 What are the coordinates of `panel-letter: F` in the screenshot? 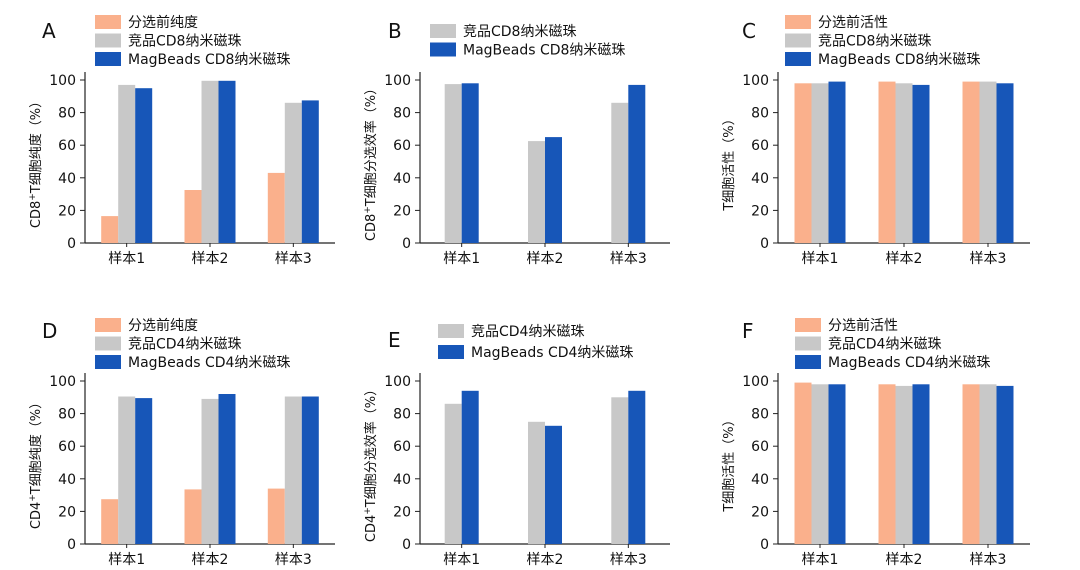 It's located at (748, 331).